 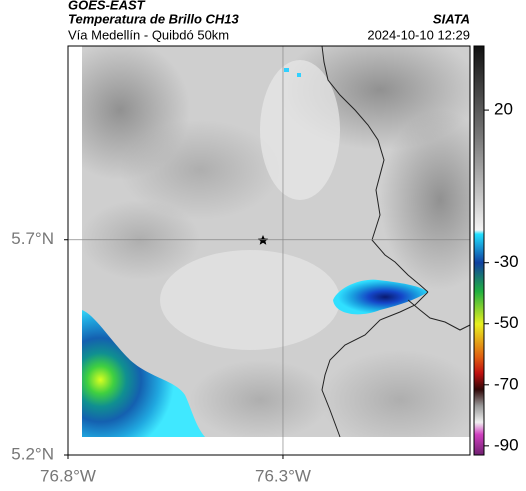 I want to click on y-tick-label: 5.2°N, so click(x=32, y=453).